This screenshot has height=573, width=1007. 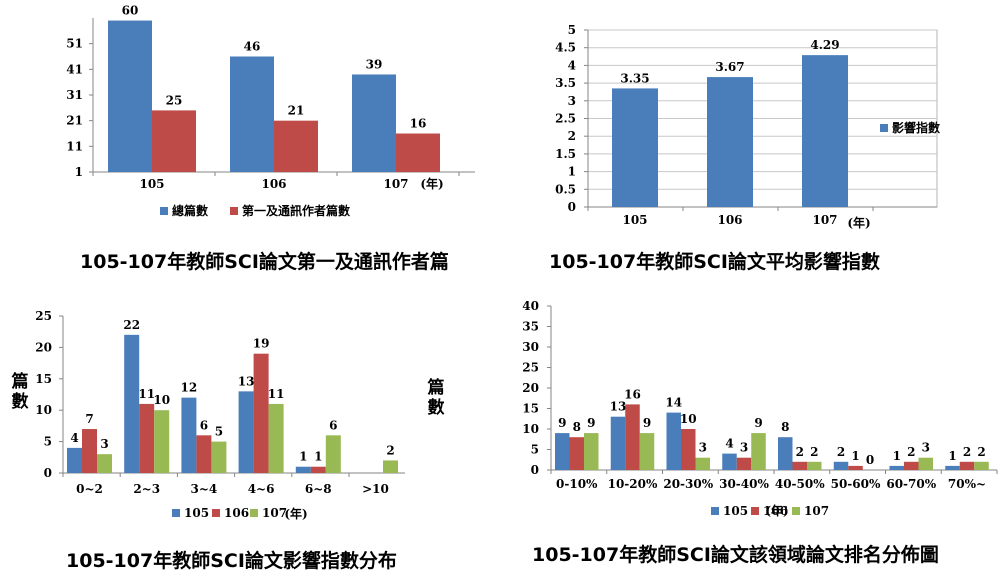 I want to click on bar-106-2~3, so click(x=146, y=438).